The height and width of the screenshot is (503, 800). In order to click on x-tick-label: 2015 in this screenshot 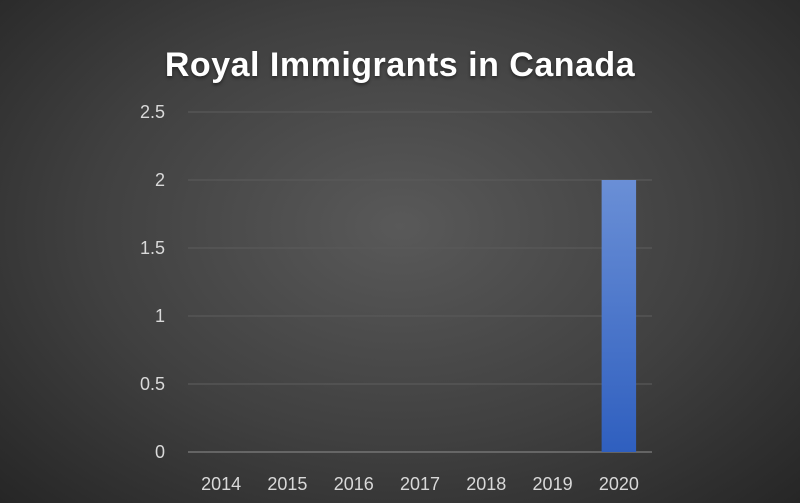, I will do `click(287, 484)`.